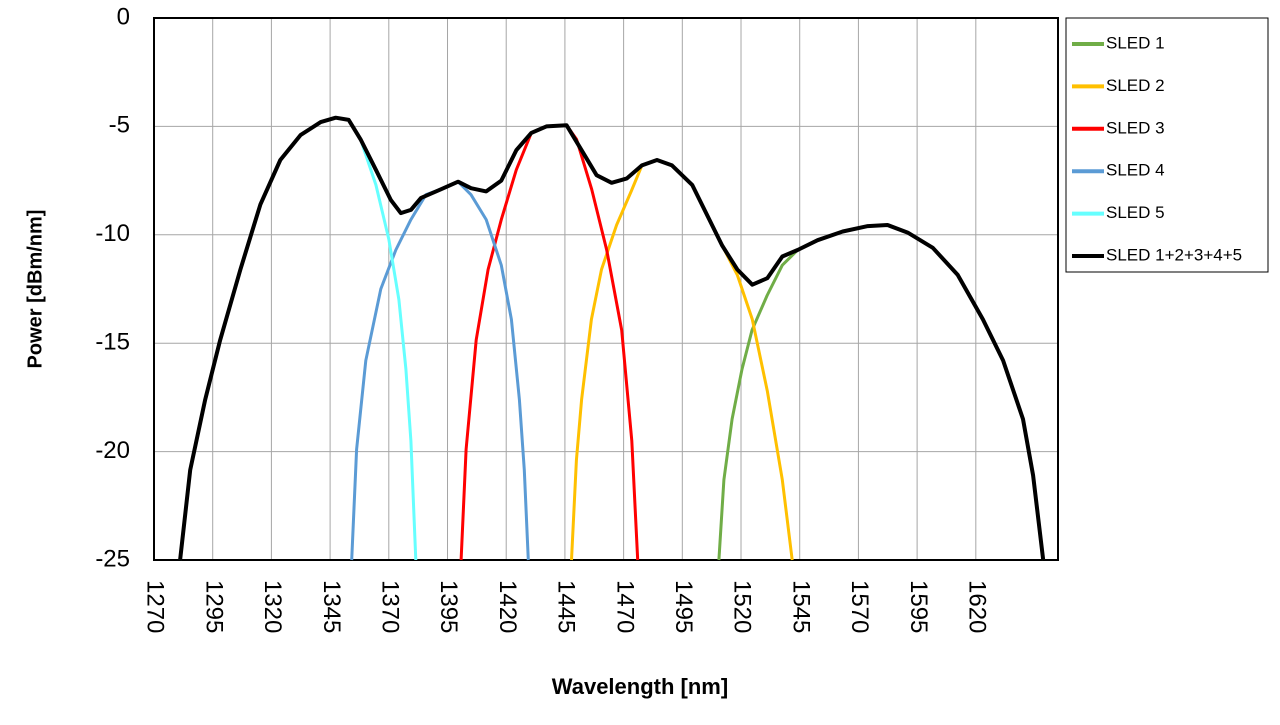 This screenshot has height=725, width=1280. Describe the element at coordinates (119, 125) in the screenshot. I see `y-tick-label: -5` at that location.